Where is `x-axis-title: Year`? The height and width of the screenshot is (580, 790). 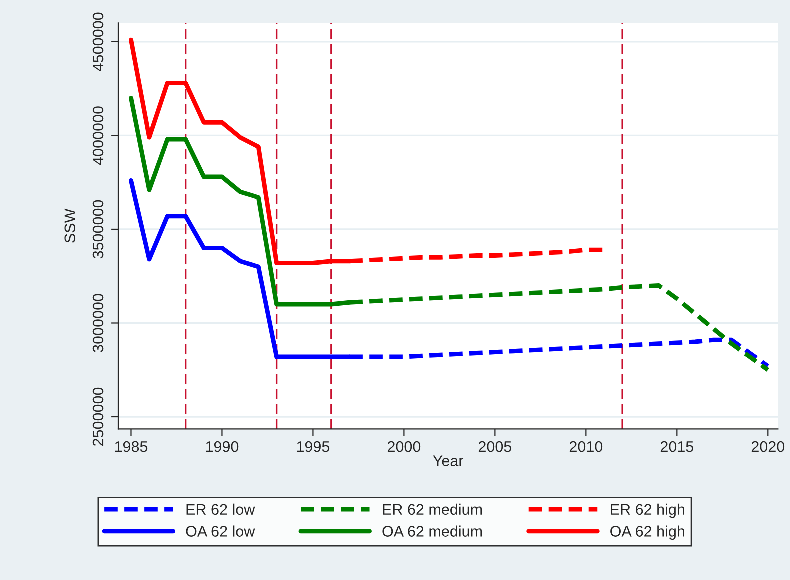
x-axis-title: Year is located at coordinates (448, 461).